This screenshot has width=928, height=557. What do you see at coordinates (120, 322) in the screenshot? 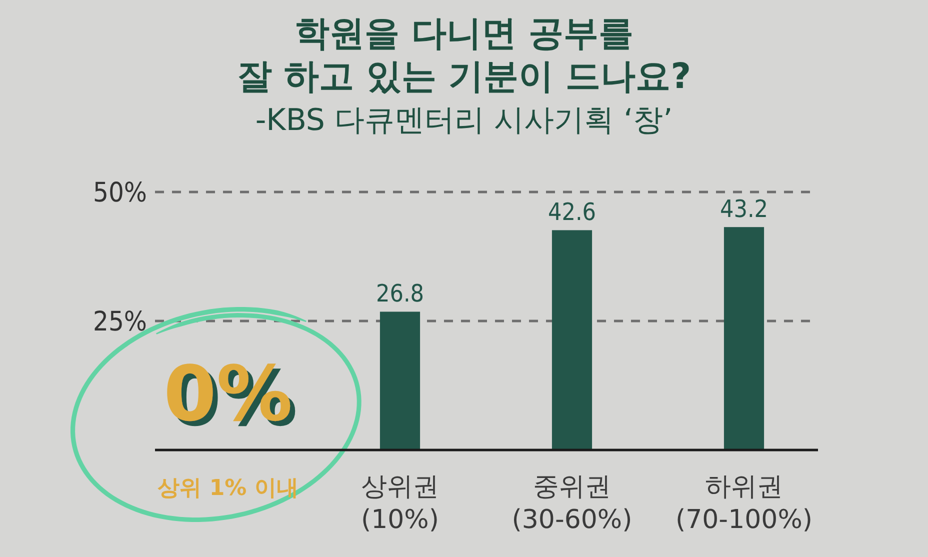
I see `y-tick-label: 25%` at bounding box center [120, 322].